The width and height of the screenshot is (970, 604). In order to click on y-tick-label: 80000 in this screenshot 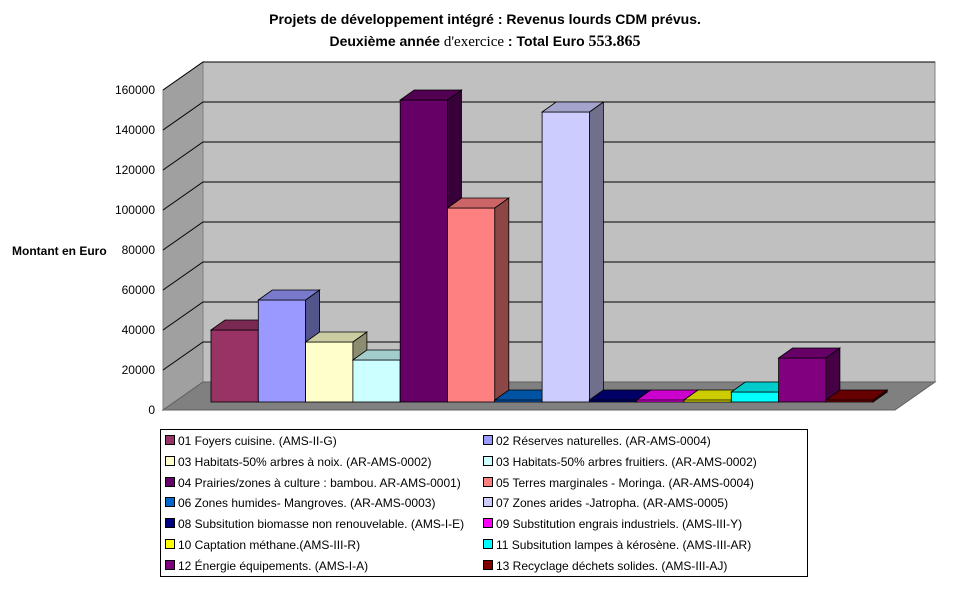, I will do `click(139, 250)`.